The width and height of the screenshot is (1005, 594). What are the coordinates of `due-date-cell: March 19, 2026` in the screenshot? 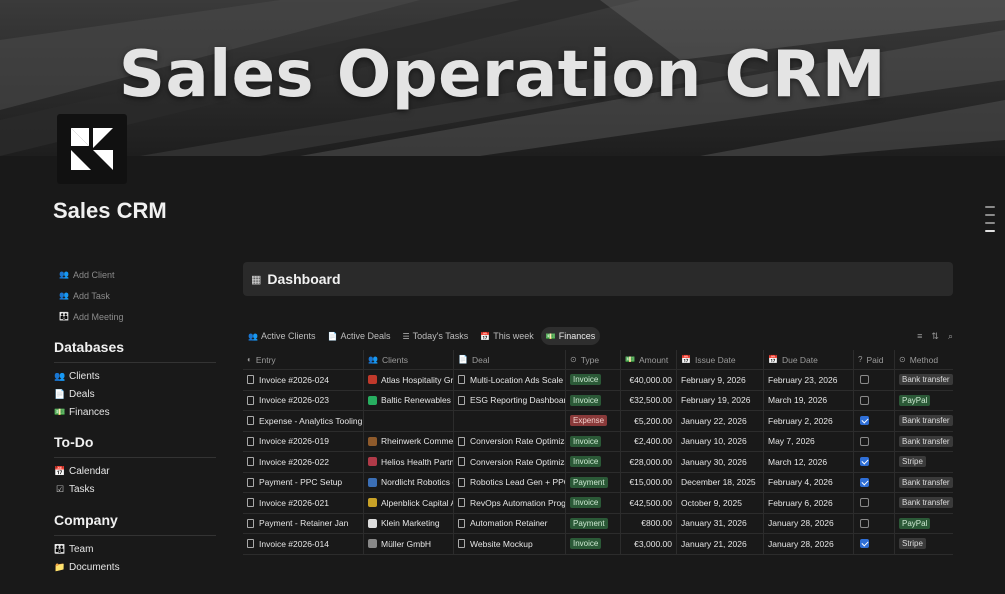 It's located at (809, 400).